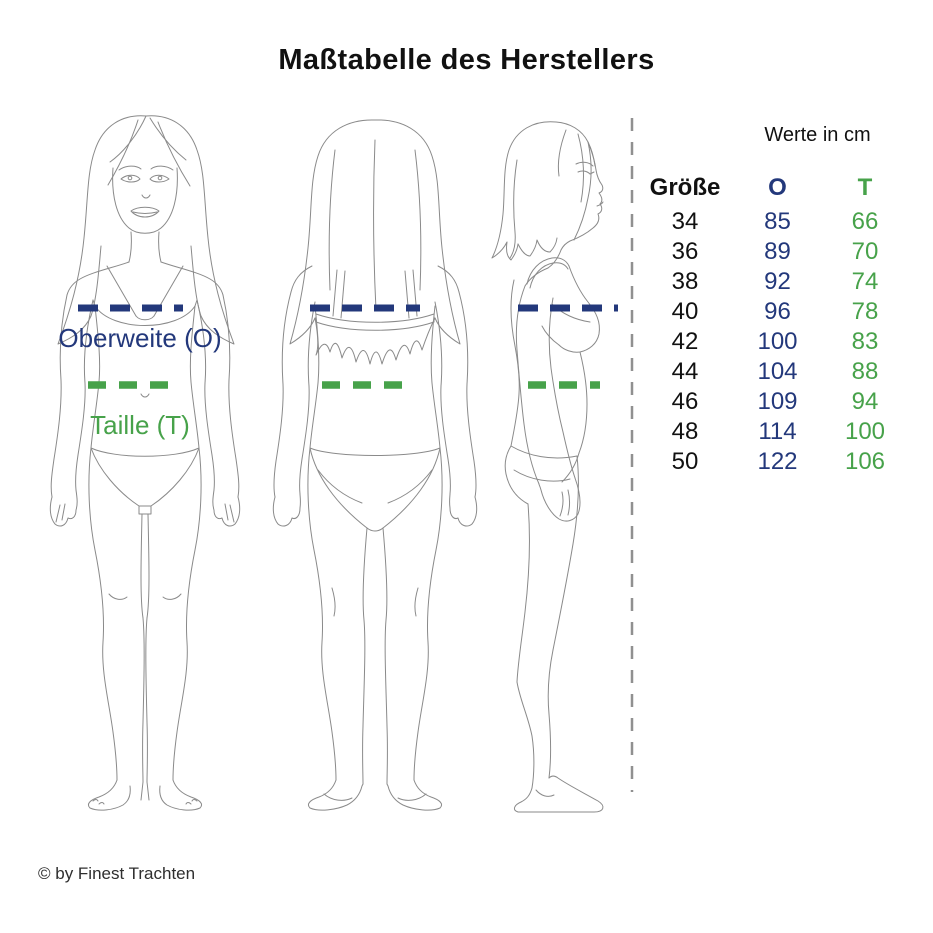 The height and width of the screenshot is (933, 933). I want to click on size-cell: 50, so click(685, 461).